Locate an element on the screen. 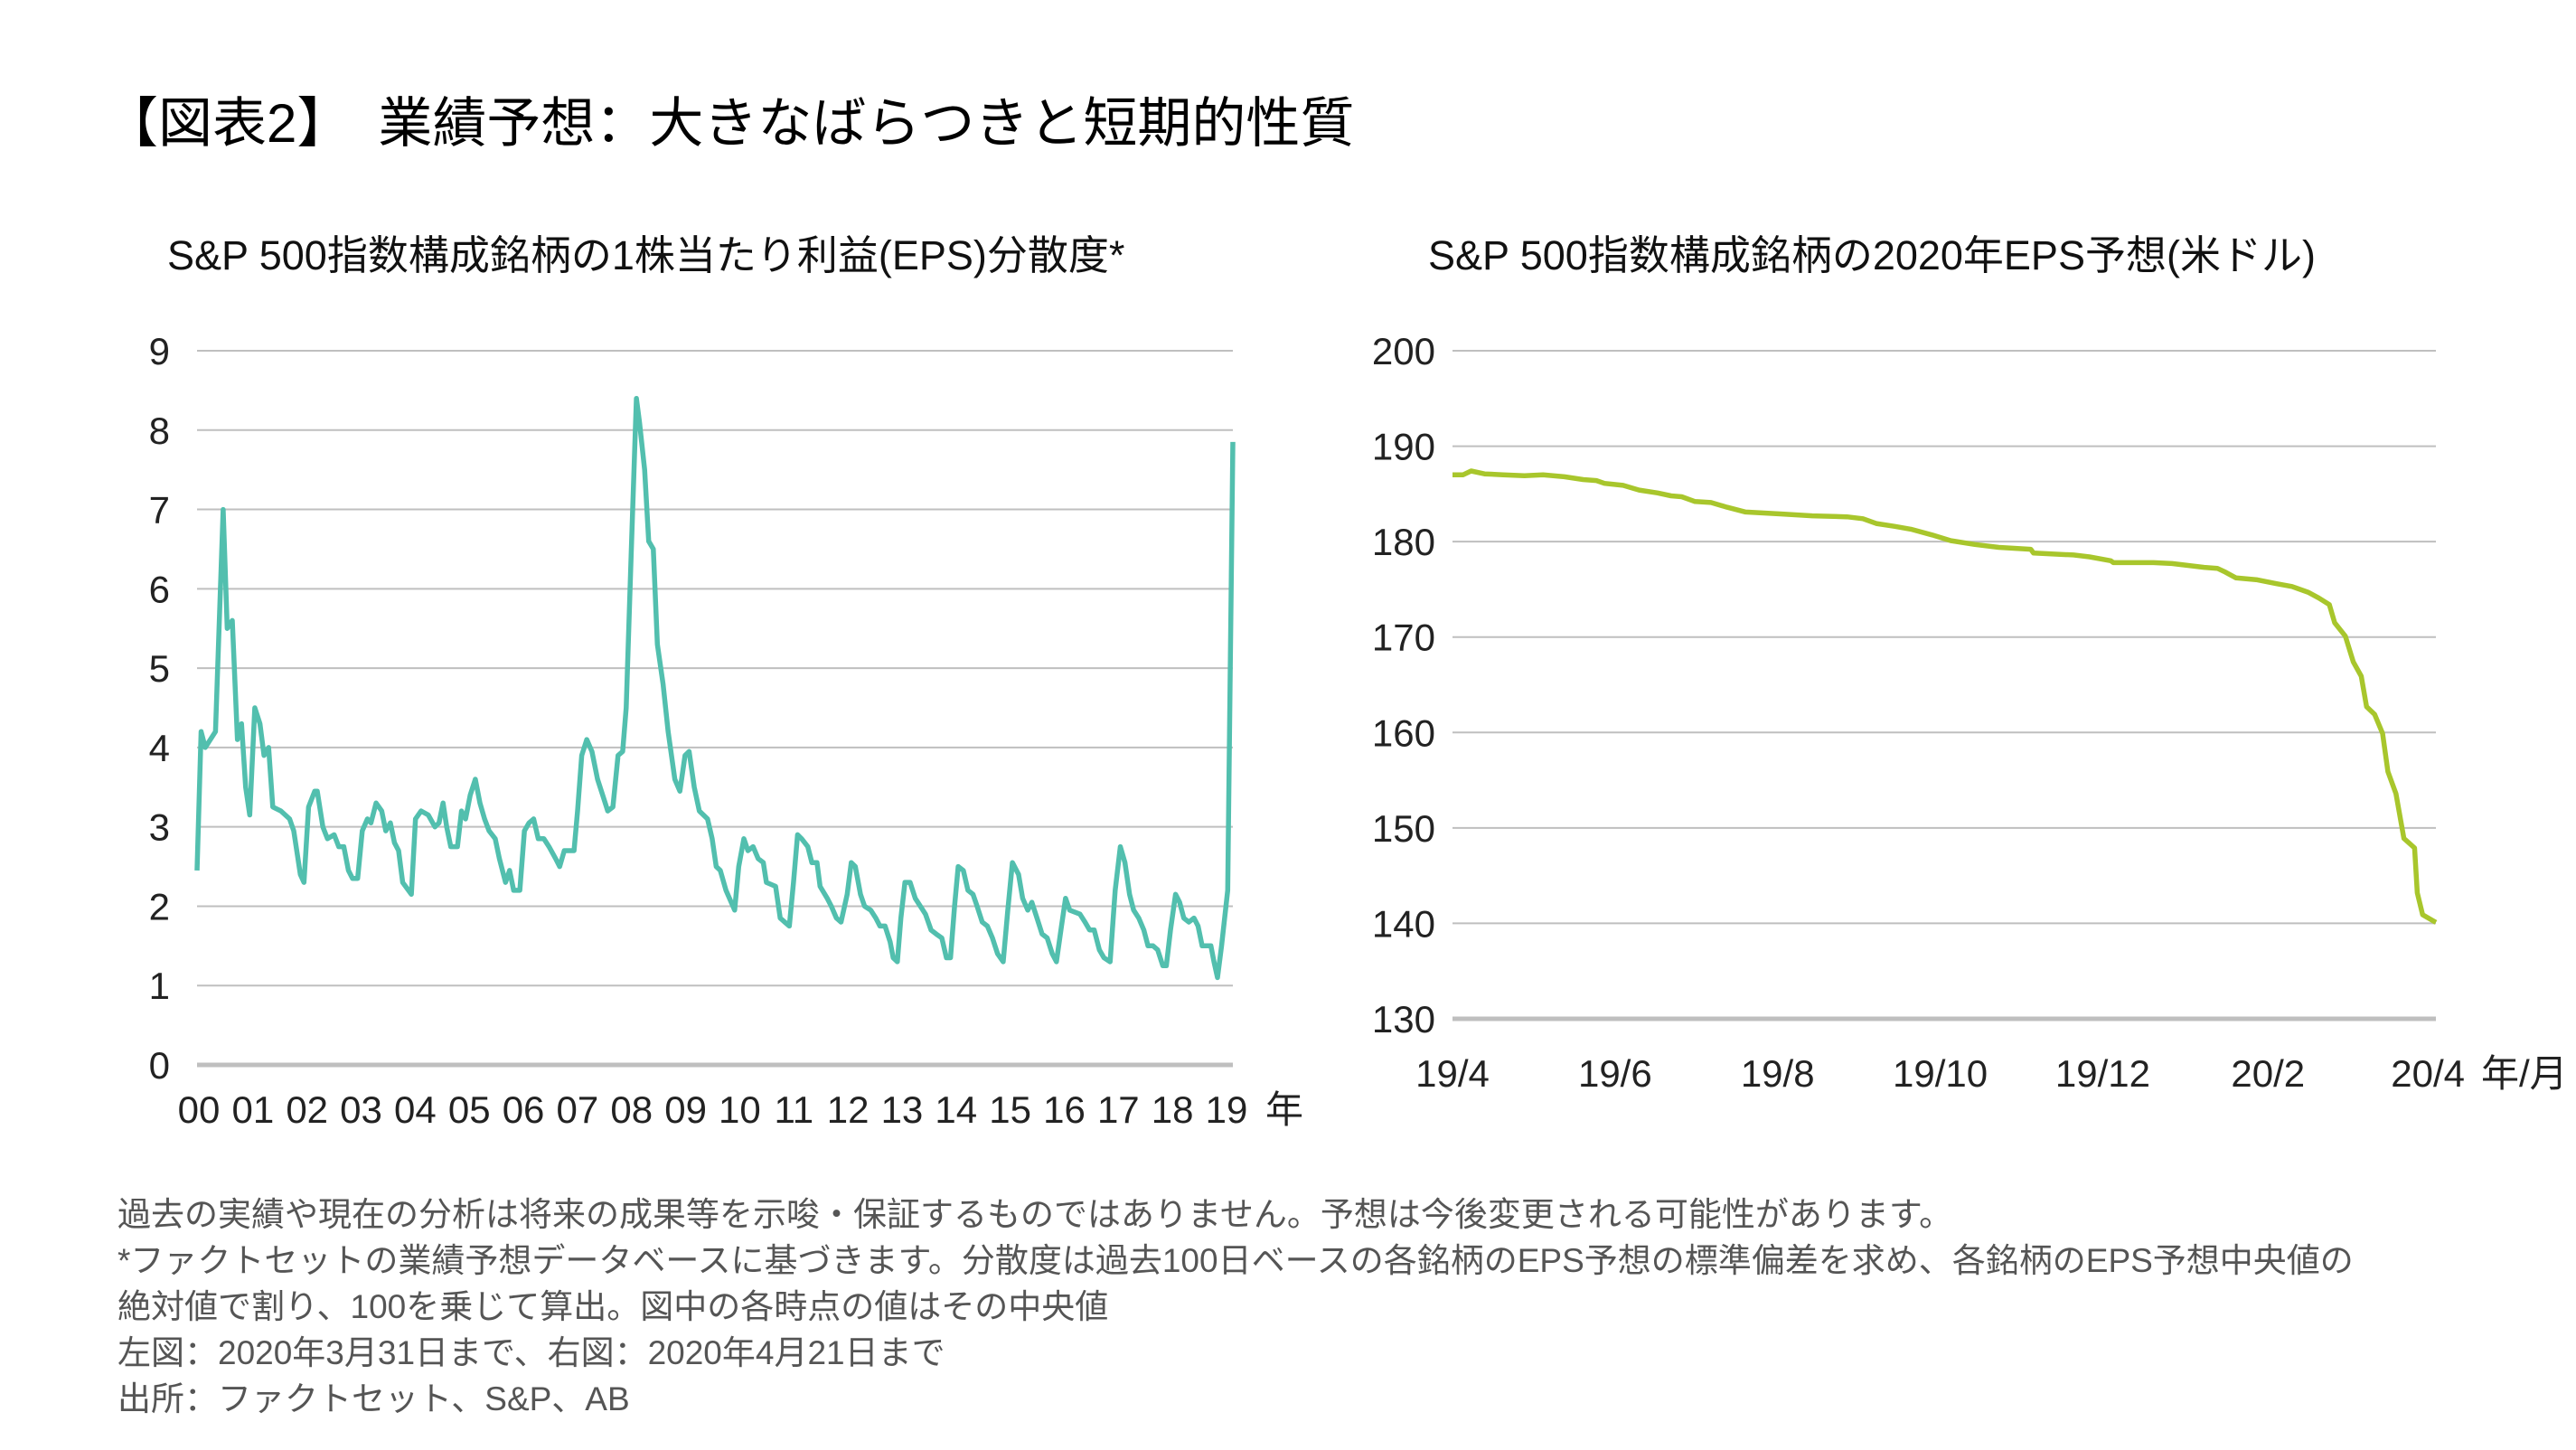 This screenshot has width=2576, height=1450. x-tick-label: 04 is located at coordinates (415, 1109).